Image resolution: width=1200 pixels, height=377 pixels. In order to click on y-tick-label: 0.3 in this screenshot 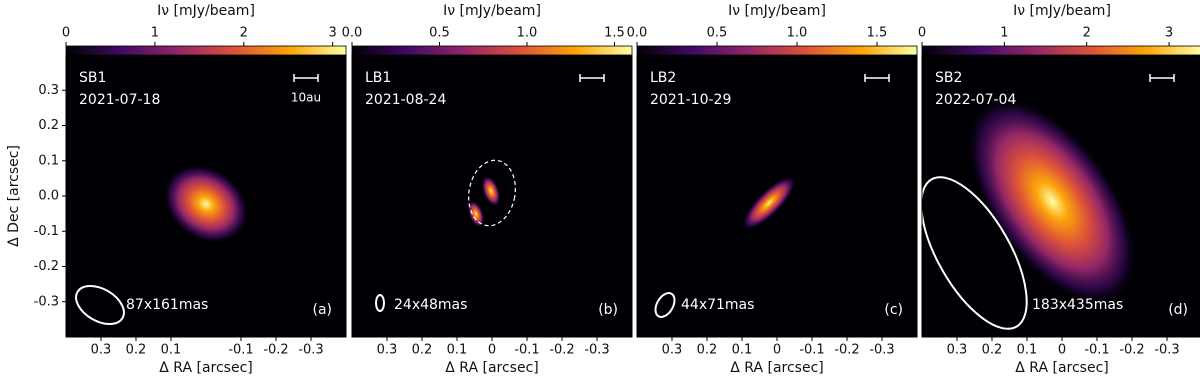, I will do `click(48, 90)`.